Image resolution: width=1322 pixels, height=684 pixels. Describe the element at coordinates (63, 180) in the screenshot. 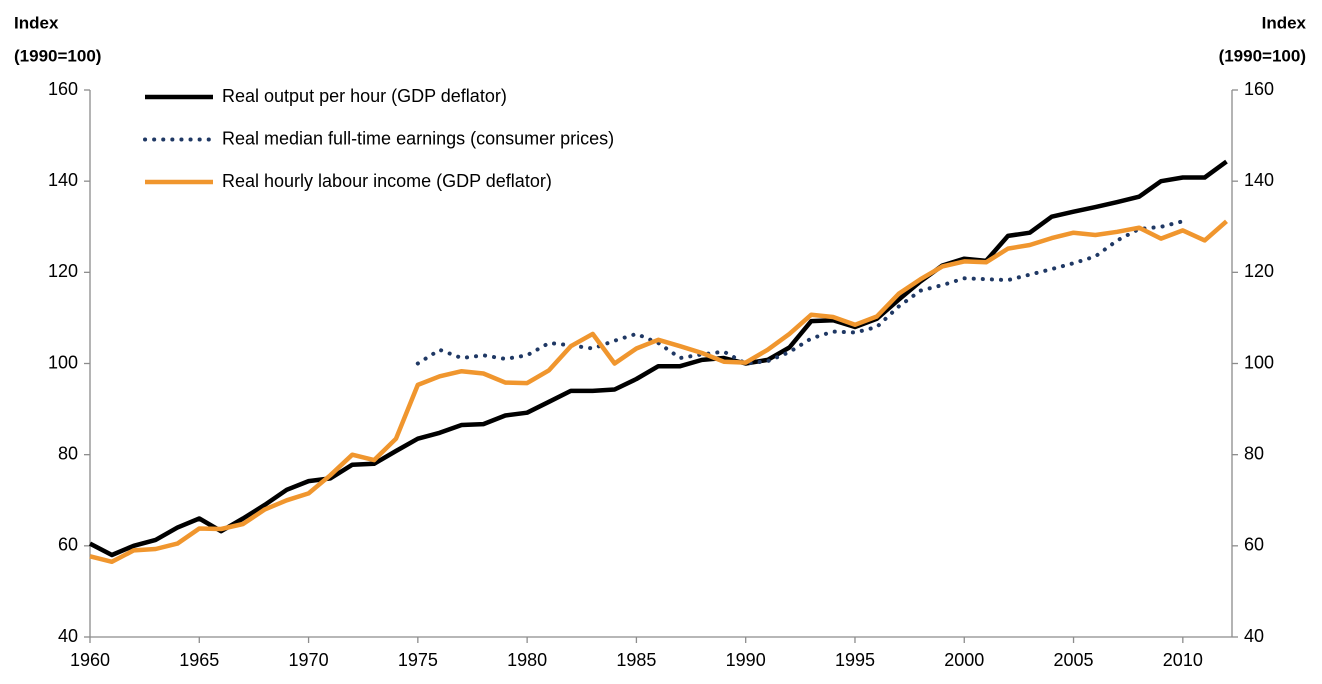

I see `y-tick-label: 140` at that location.